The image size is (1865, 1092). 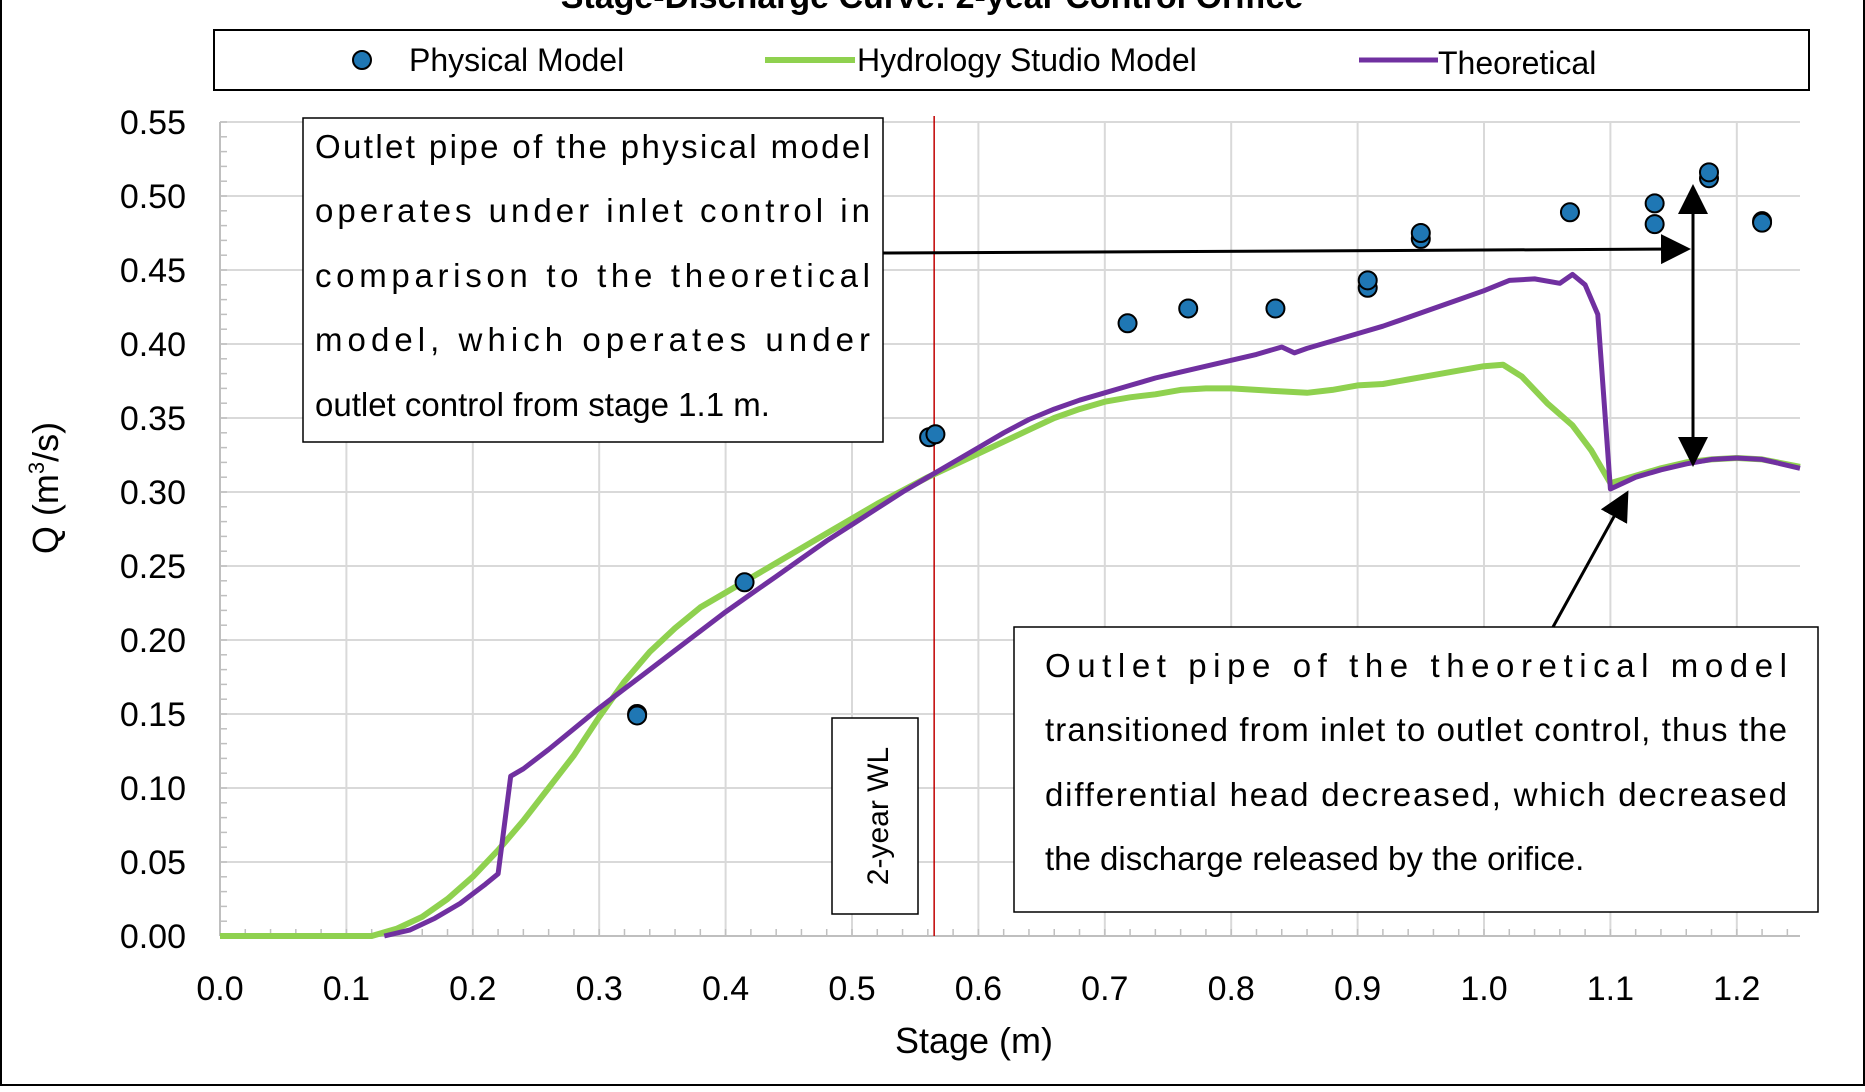 I want to click on annotation-inlet-line-4: model, which operates under, so click(x=592, y=339).